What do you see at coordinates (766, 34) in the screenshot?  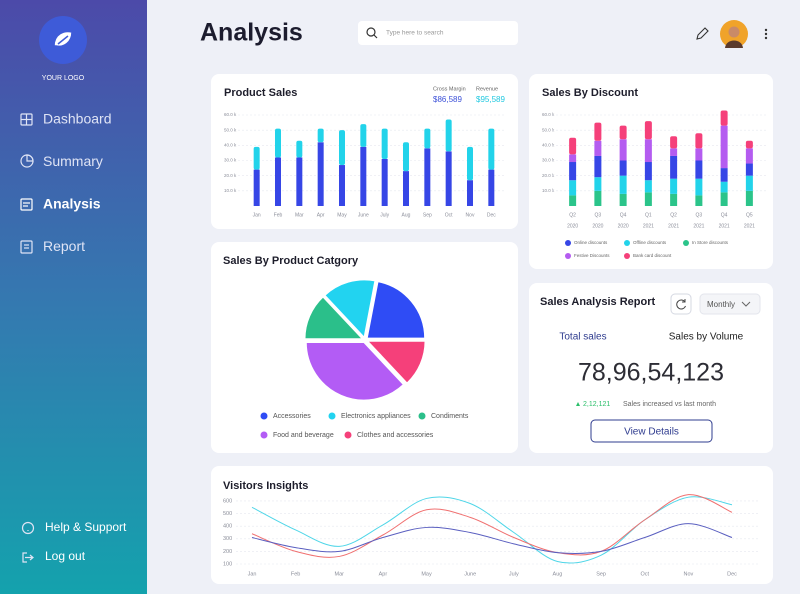 I see `menu-dots` at bounding box center [766, 34].